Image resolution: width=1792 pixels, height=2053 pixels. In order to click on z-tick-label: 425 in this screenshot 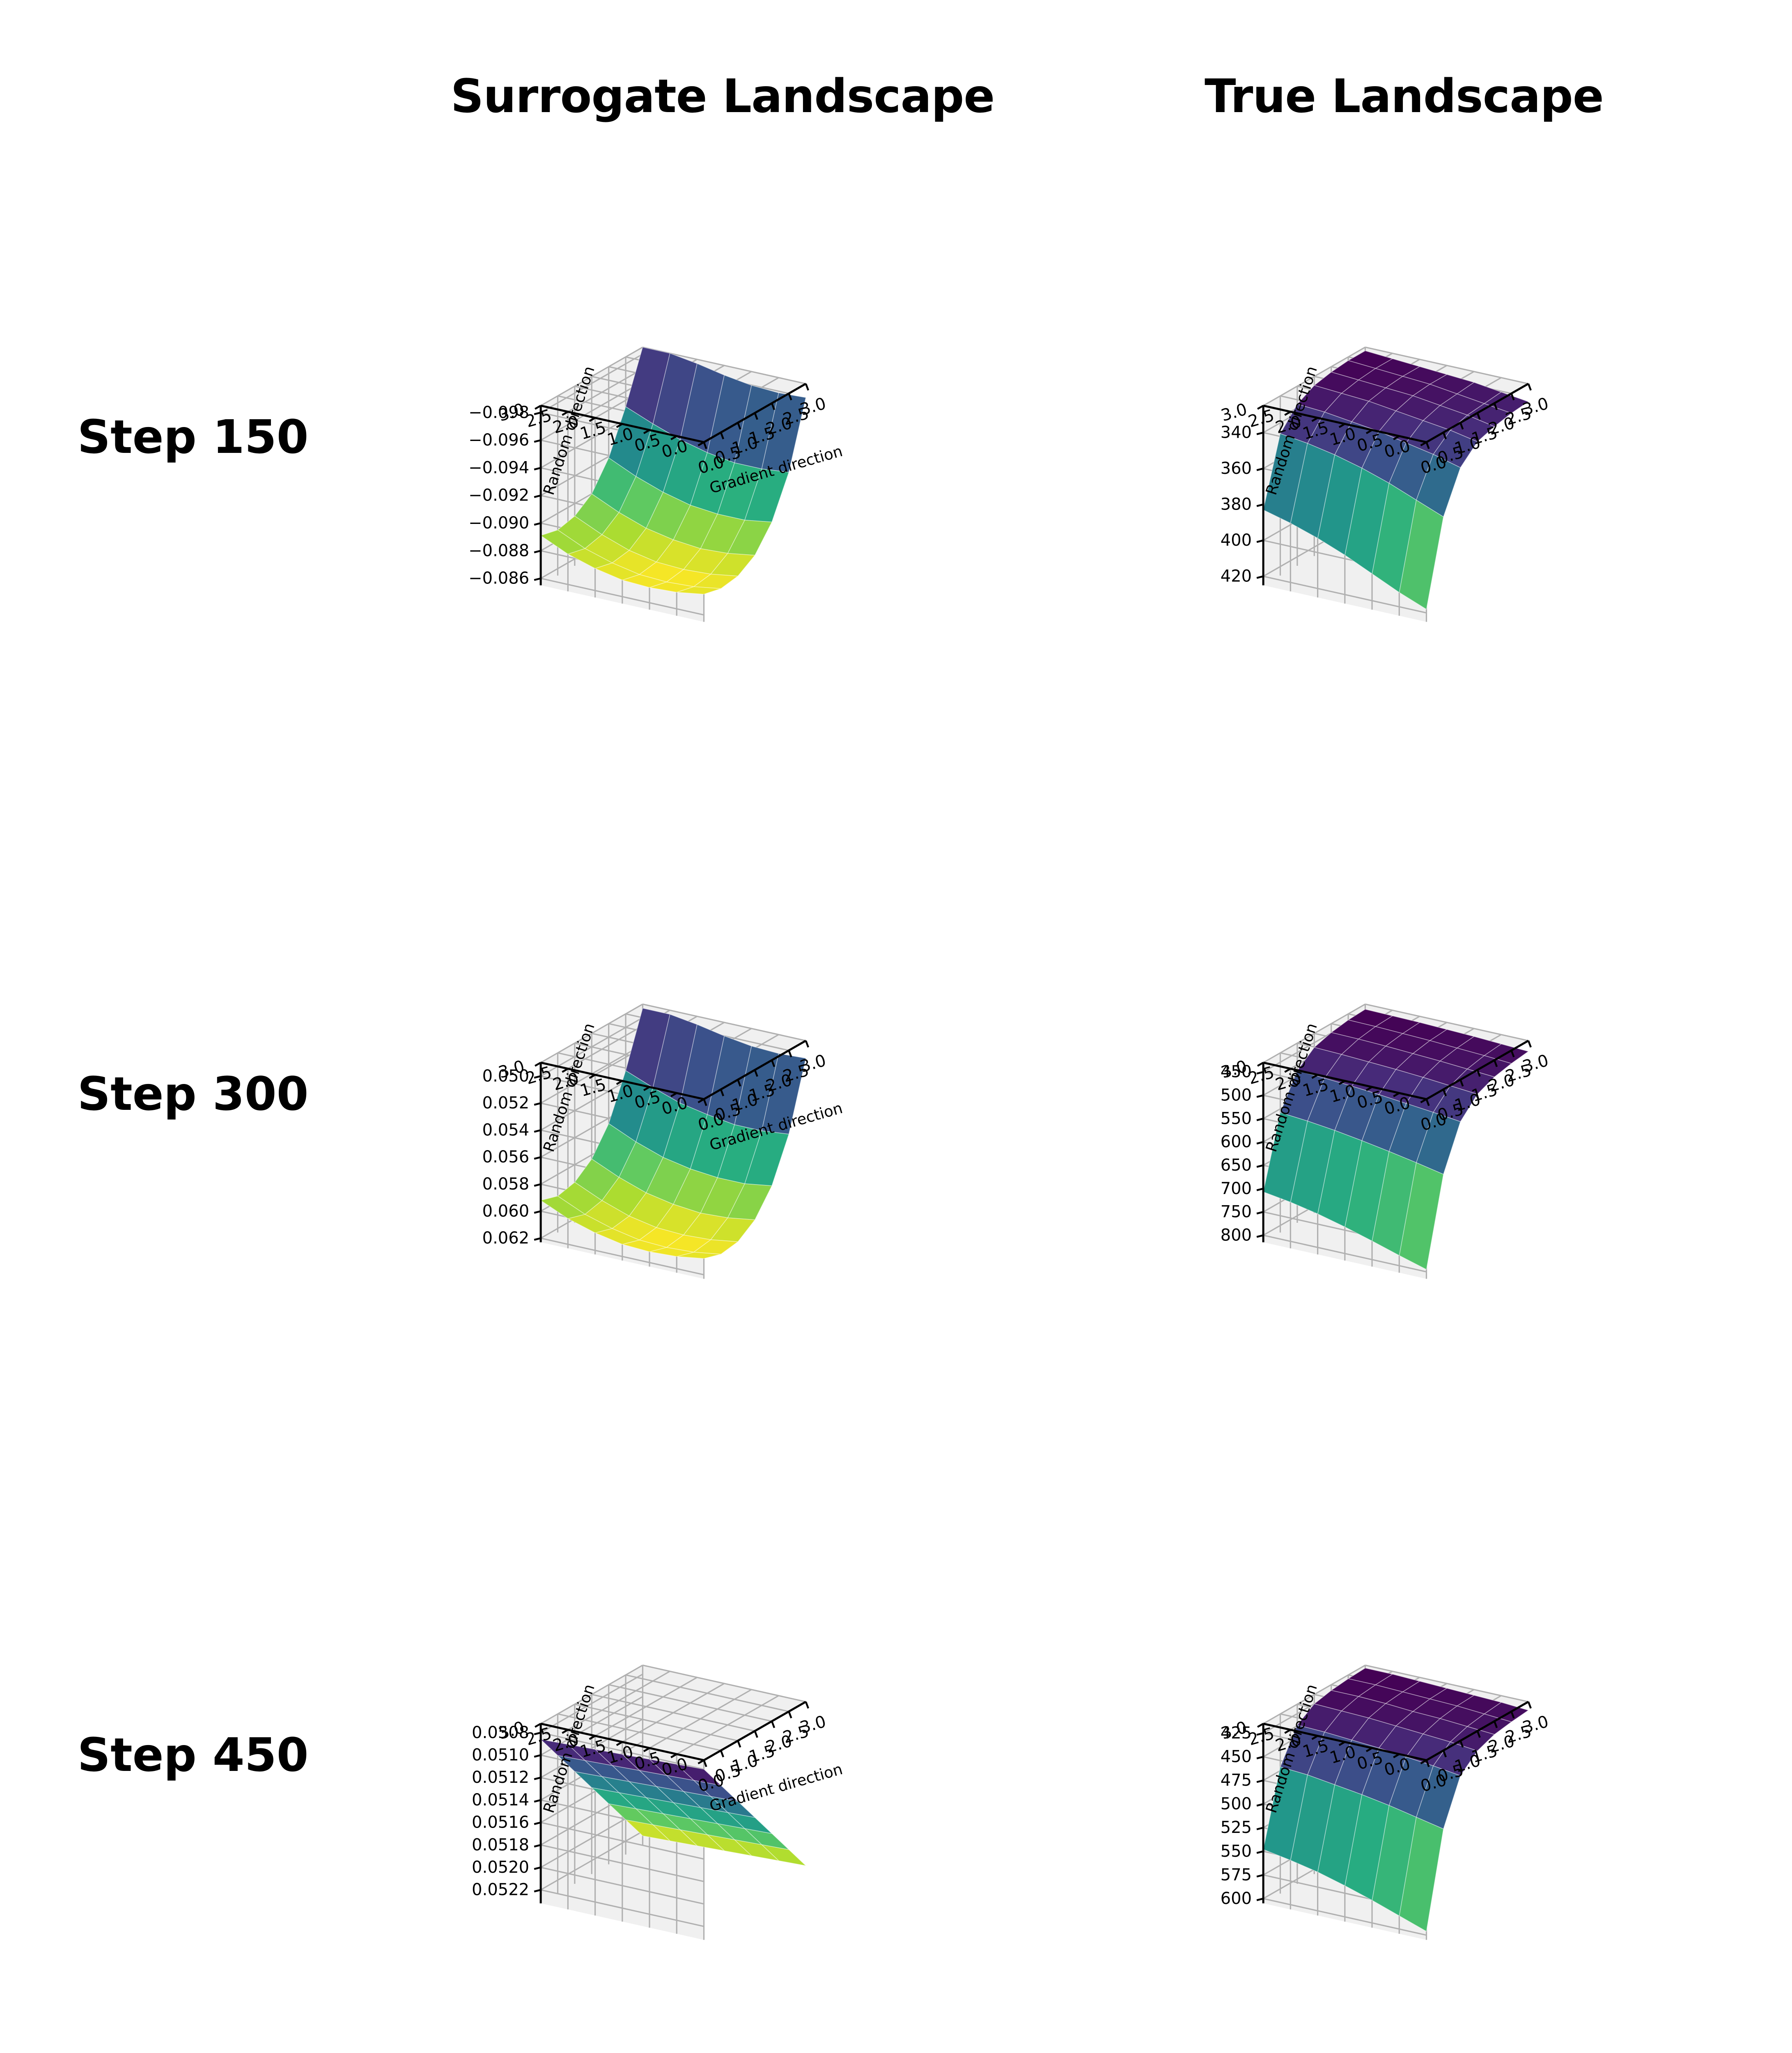, I will do `click(1236, 1733)`.